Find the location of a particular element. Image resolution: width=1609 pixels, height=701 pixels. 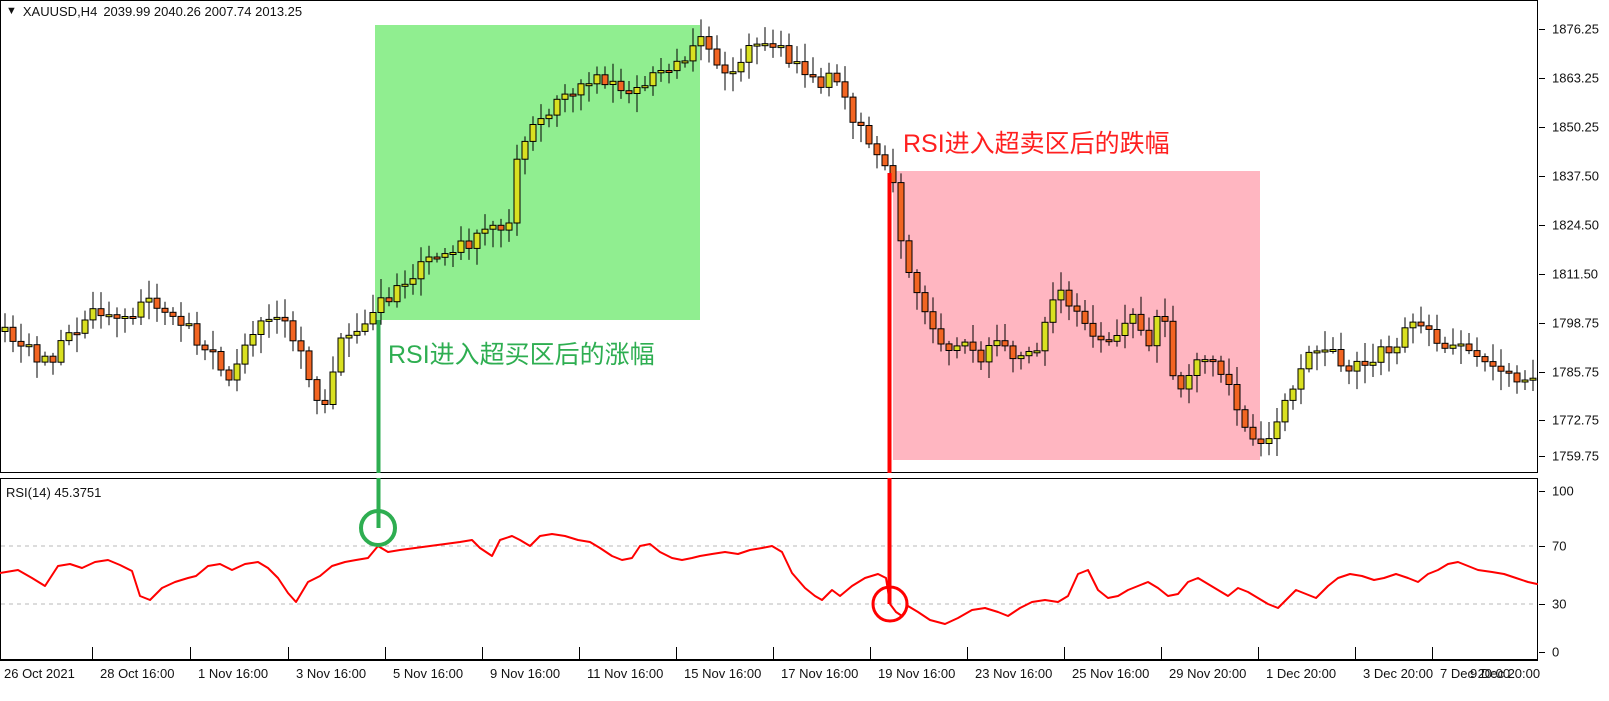

oversold-annotation-text: RSI进入超卖区后的跌幅 is located at coordinates (1036, 144).